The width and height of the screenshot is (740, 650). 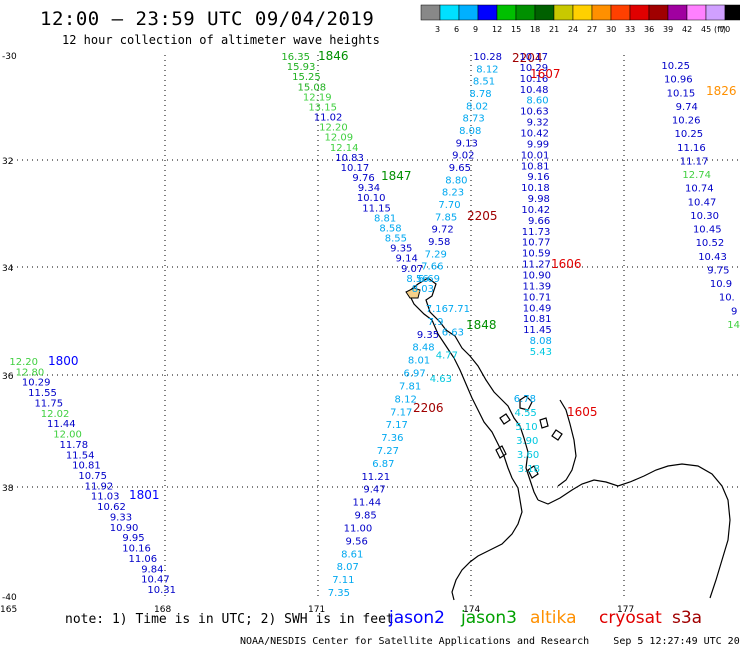 I want to click on timestamp-text: Sep 5 12:27:49 UTC 2019, so click(x=676, y=641).